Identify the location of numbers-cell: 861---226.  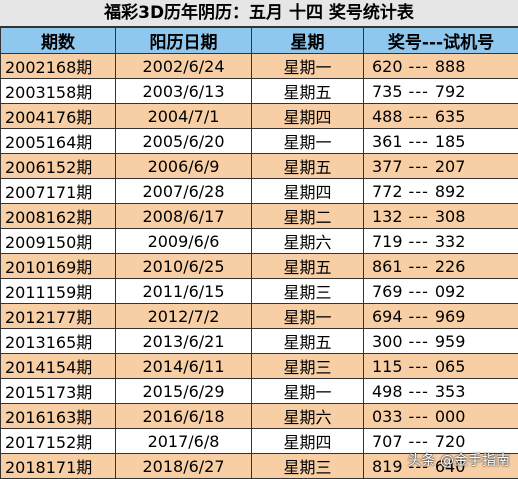
(441, 266).